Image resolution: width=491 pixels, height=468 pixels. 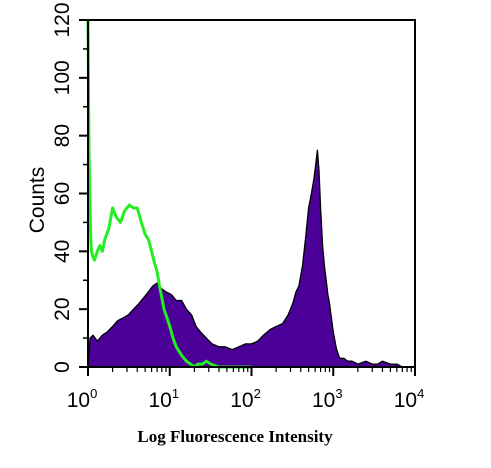 I want to click on x-axis-label: Log Fluorescence Intensity, so click(x=235, y=436).